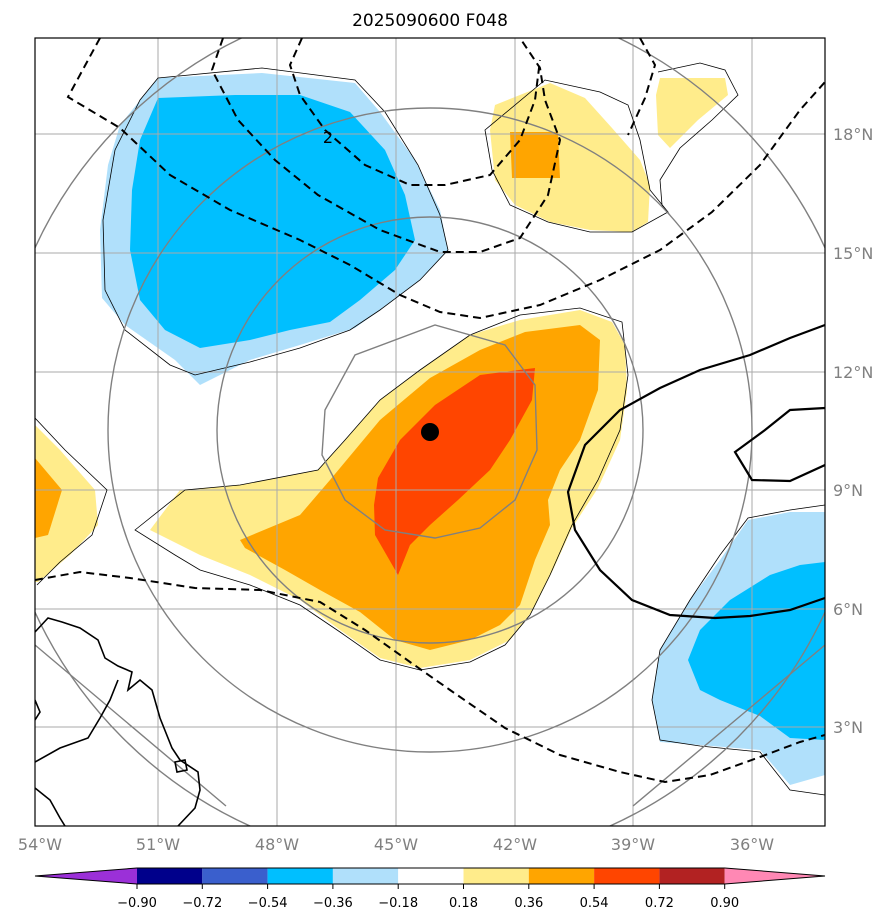 This screenshot has width=895, height=924. I want to click on ring-spoke-se, so click(728, 725).